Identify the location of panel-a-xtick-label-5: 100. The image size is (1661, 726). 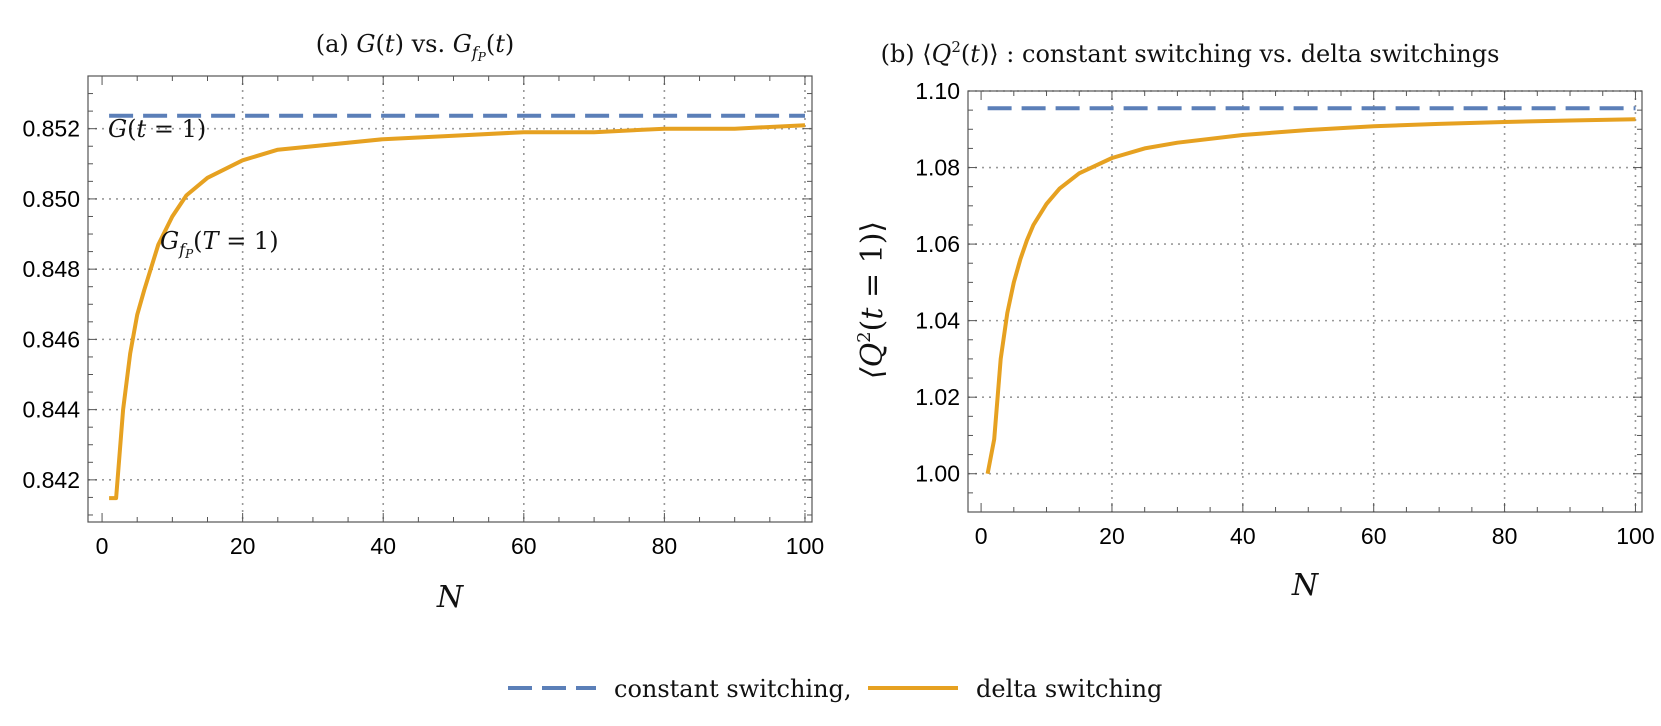
(805, 546).